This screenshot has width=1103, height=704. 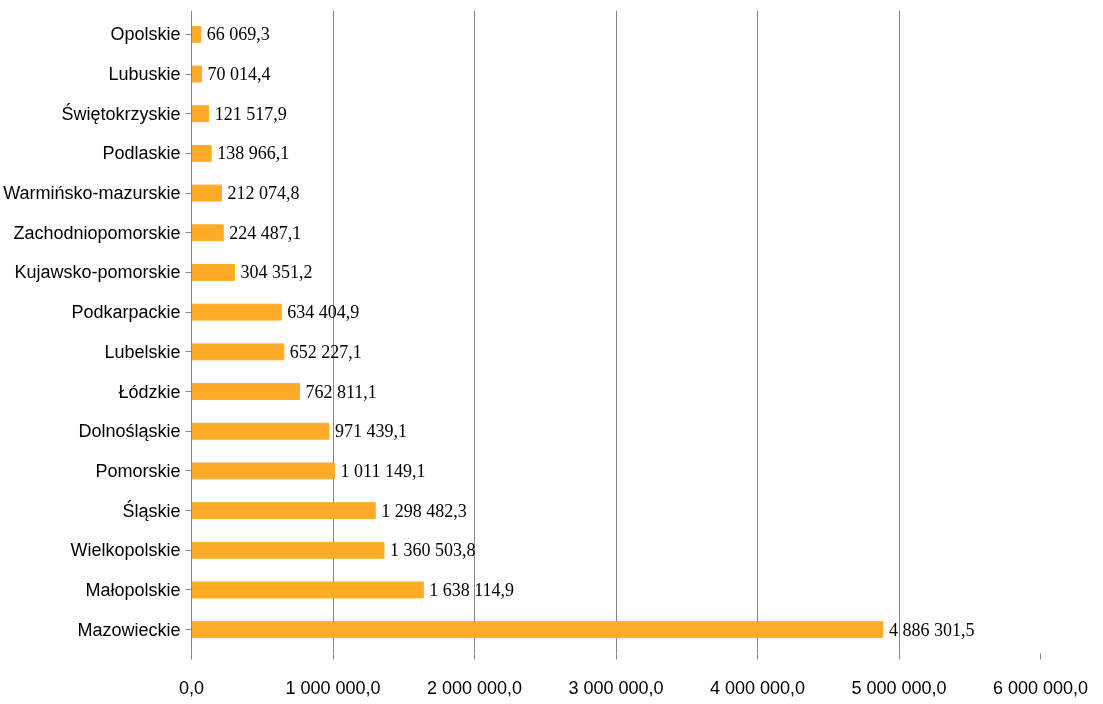 I want to click on data-label: 1 298 482,3, so click(x=424, y=510).